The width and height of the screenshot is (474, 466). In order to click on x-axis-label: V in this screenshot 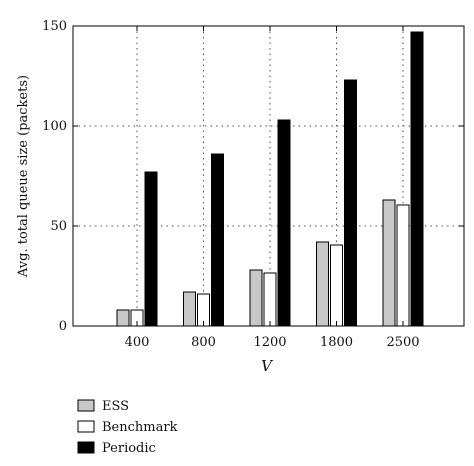, I will do `click(267, 366)`.